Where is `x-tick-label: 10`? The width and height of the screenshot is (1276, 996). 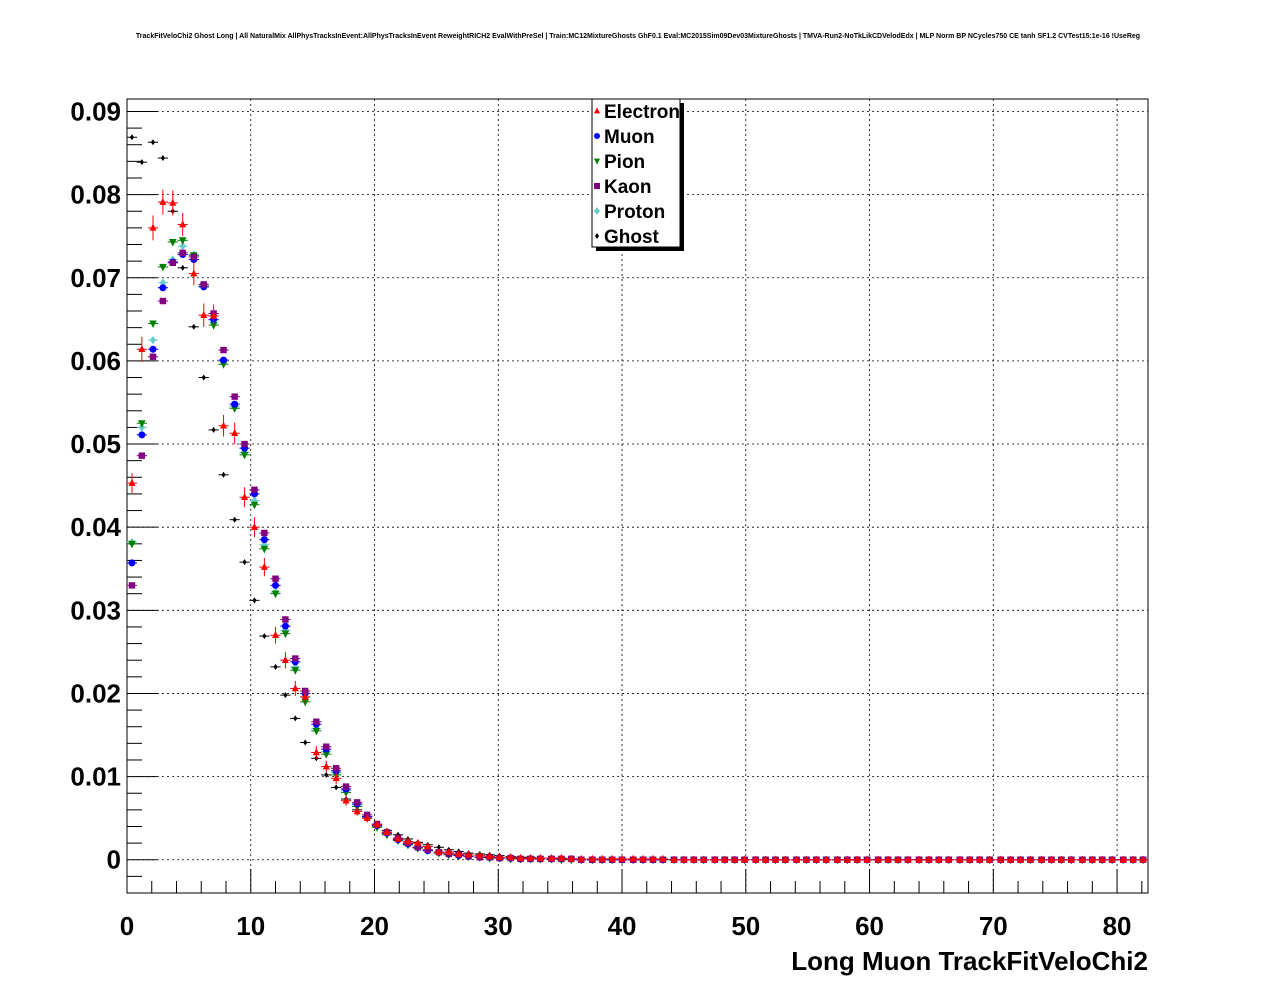
x-tick-label: 10 is located at coordinates (250, 926).